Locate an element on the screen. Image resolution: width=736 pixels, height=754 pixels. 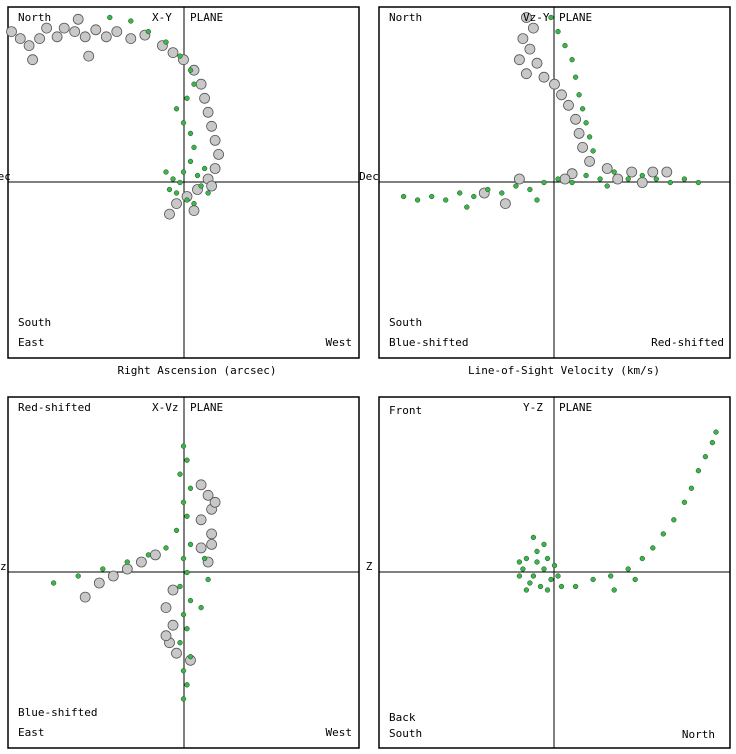
plane-label: Y-Z is located at coordinates (533, 407).